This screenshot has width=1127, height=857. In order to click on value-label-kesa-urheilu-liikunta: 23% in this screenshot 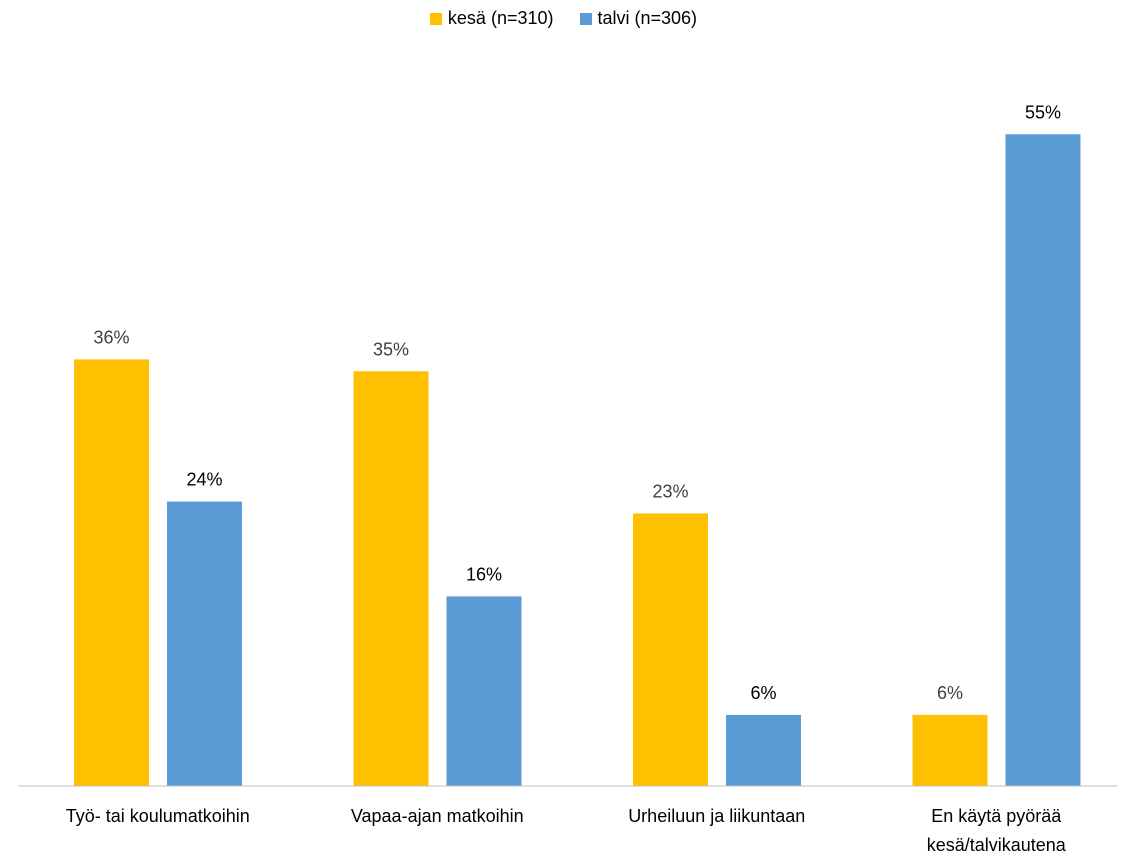, I will do `click(670, 491)`.